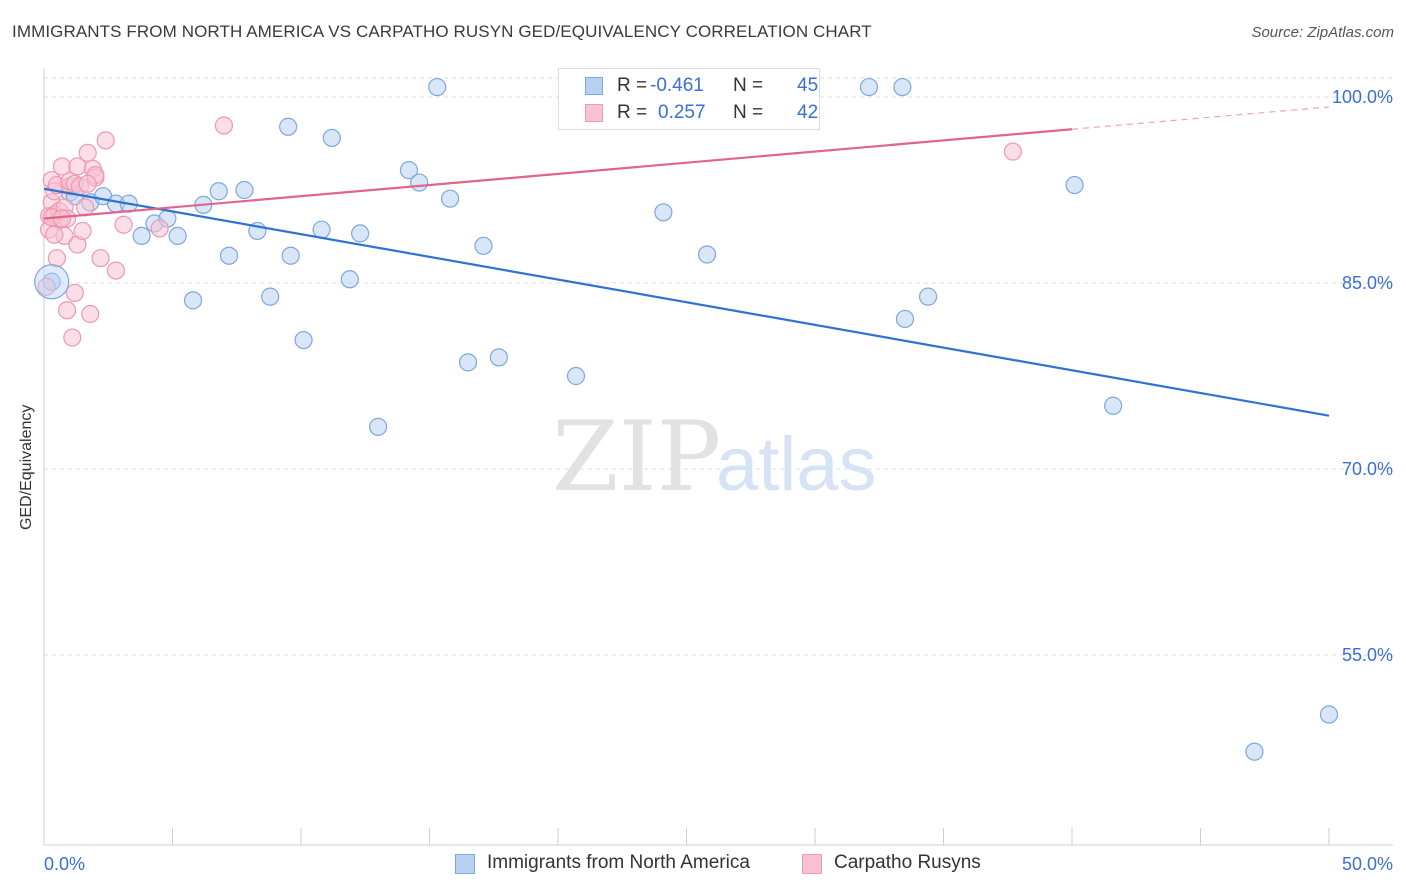 The width and height of the screenshot is (1406, 892). I want to click on stats-legend: R = -0.461 N = 45 R = 0.257 N = 42, so click(689, 99).